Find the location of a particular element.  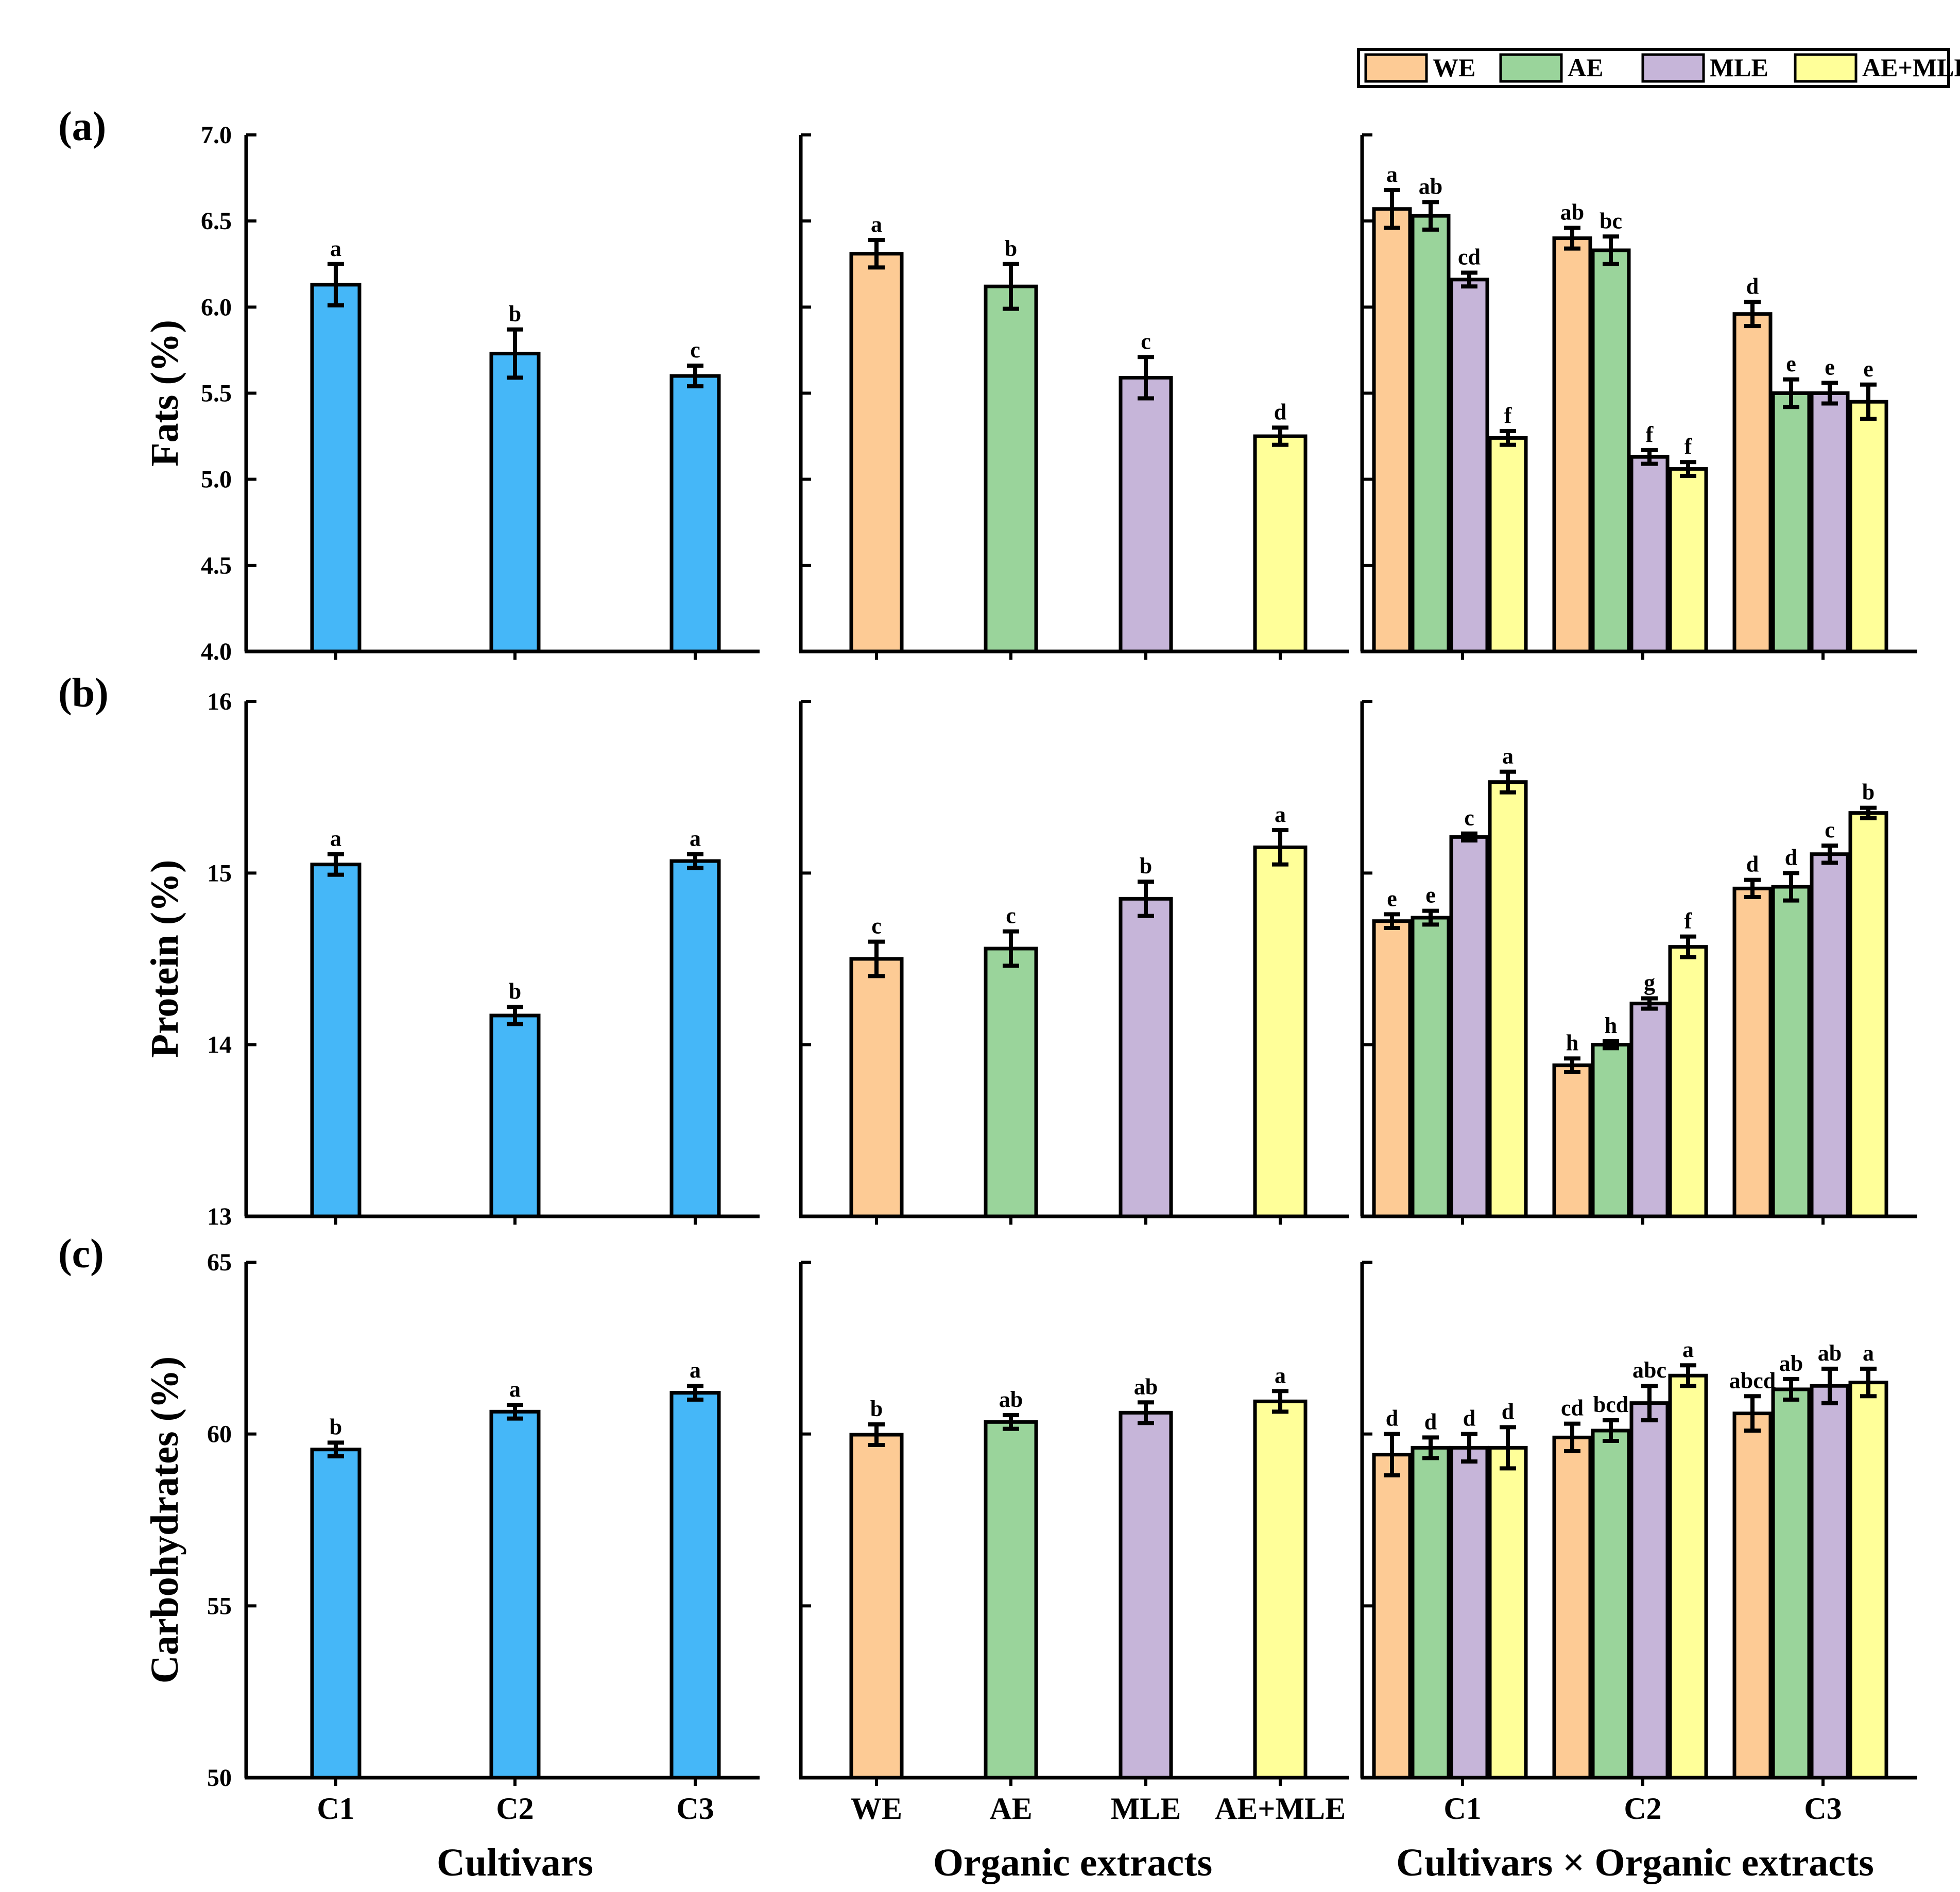

y-tick-label: 15 is located at coordinates (219, 873).